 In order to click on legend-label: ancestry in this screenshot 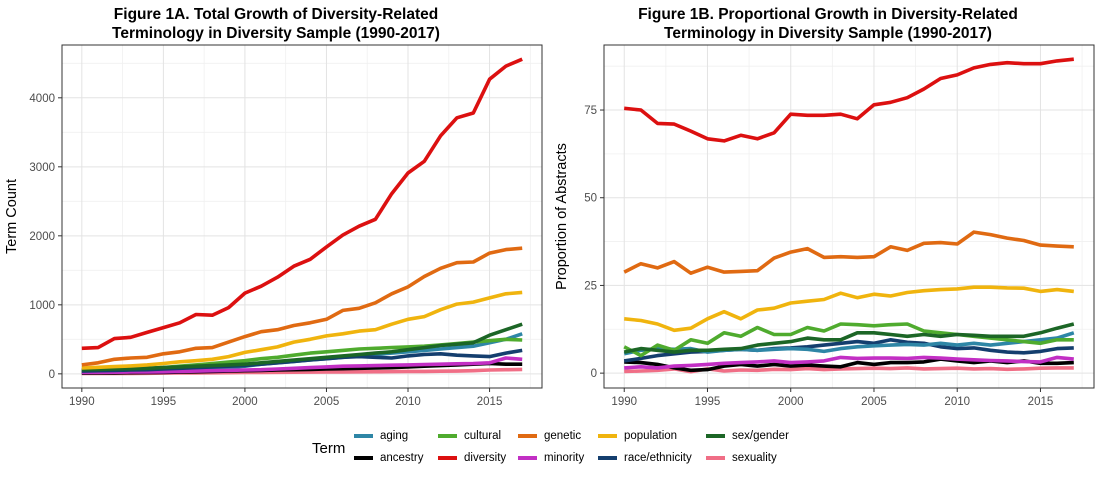, I will do `click(402, 458)`.